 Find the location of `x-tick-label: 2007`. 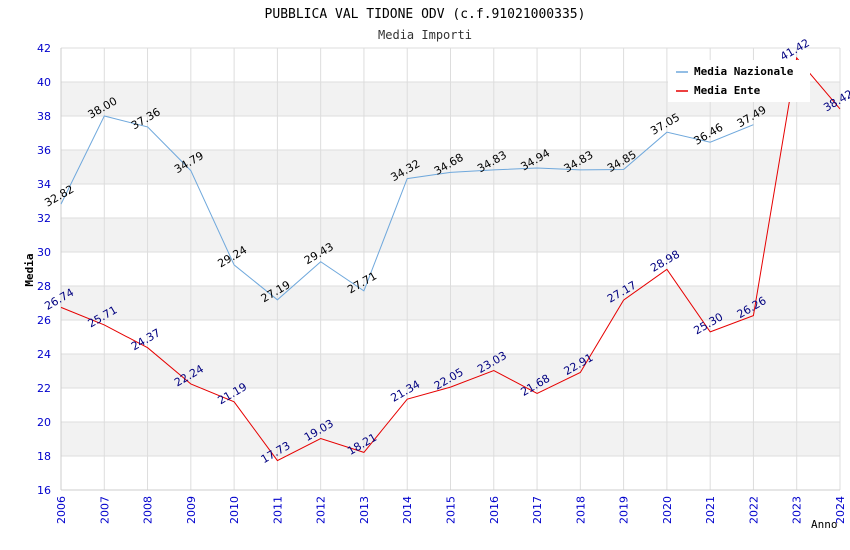

x-tick-label: 2007 is located at coordinates (104, 510).